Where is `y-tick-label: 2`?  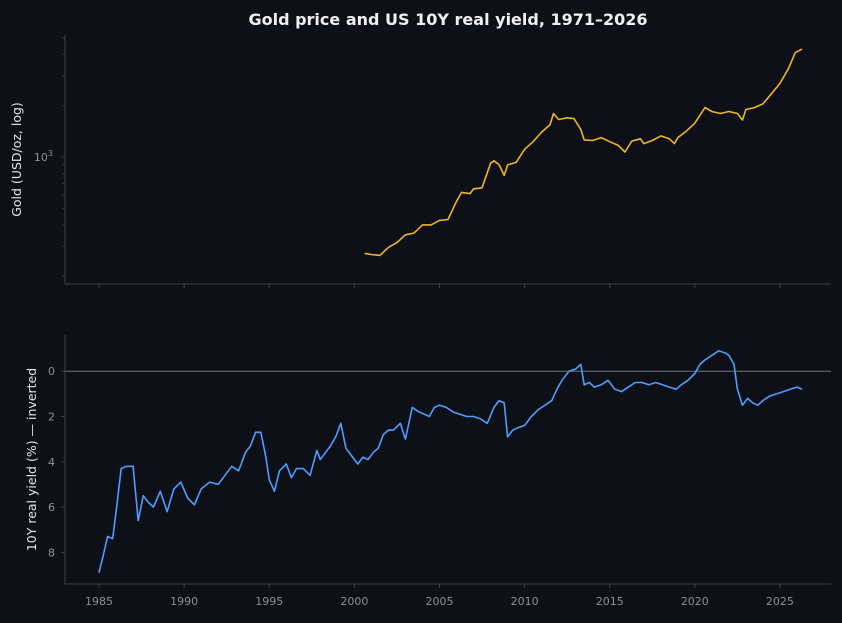 y-tick-label: 2 is located at coordinates (51, 416).